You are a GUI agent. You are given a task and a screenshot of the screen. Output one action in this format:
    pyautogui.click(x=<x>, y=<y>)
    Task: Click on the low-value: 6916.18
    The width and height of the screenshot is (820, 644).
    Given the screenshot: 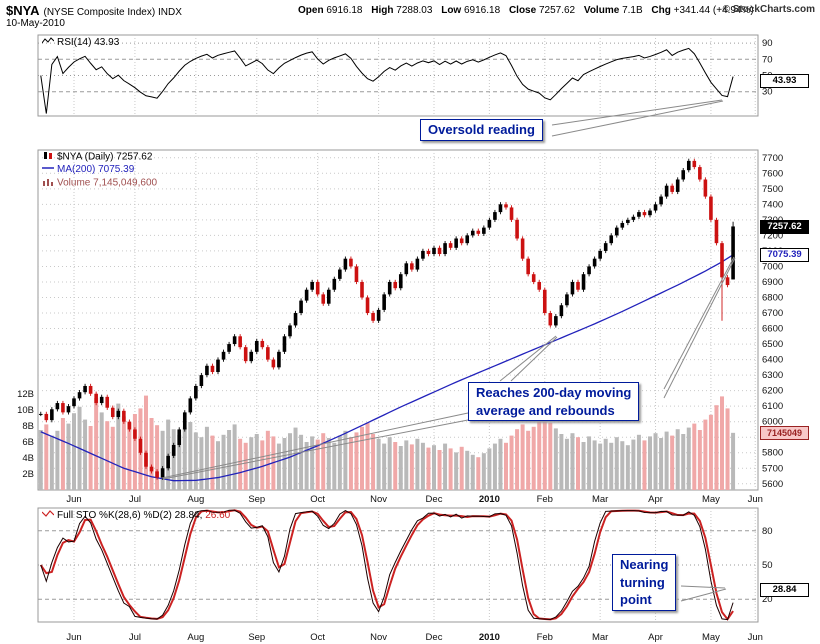 What is the action you would take?
    pyautogui.click(x=482, y=10)
    